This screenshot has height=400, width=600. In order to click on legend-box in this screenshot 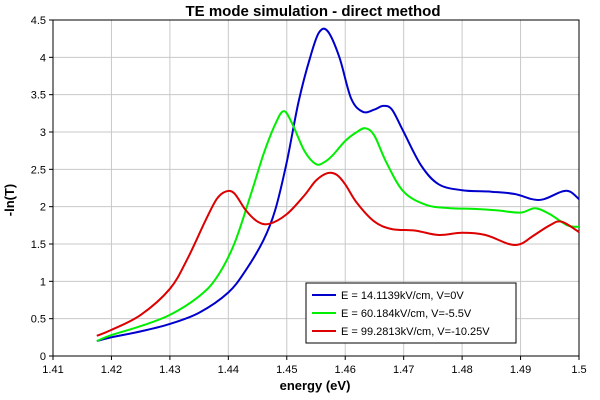, I will do `click(411, 313)`.